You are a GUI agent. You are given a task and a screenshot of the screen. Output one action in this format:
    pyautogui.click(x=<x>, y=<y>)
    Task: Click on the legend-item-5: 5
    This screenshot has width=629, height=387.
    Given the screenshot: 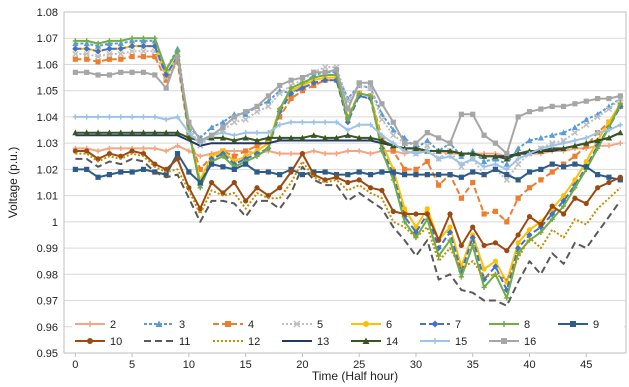 What is the action you would take?
    pyautogui.click(x=302, y=325)
    